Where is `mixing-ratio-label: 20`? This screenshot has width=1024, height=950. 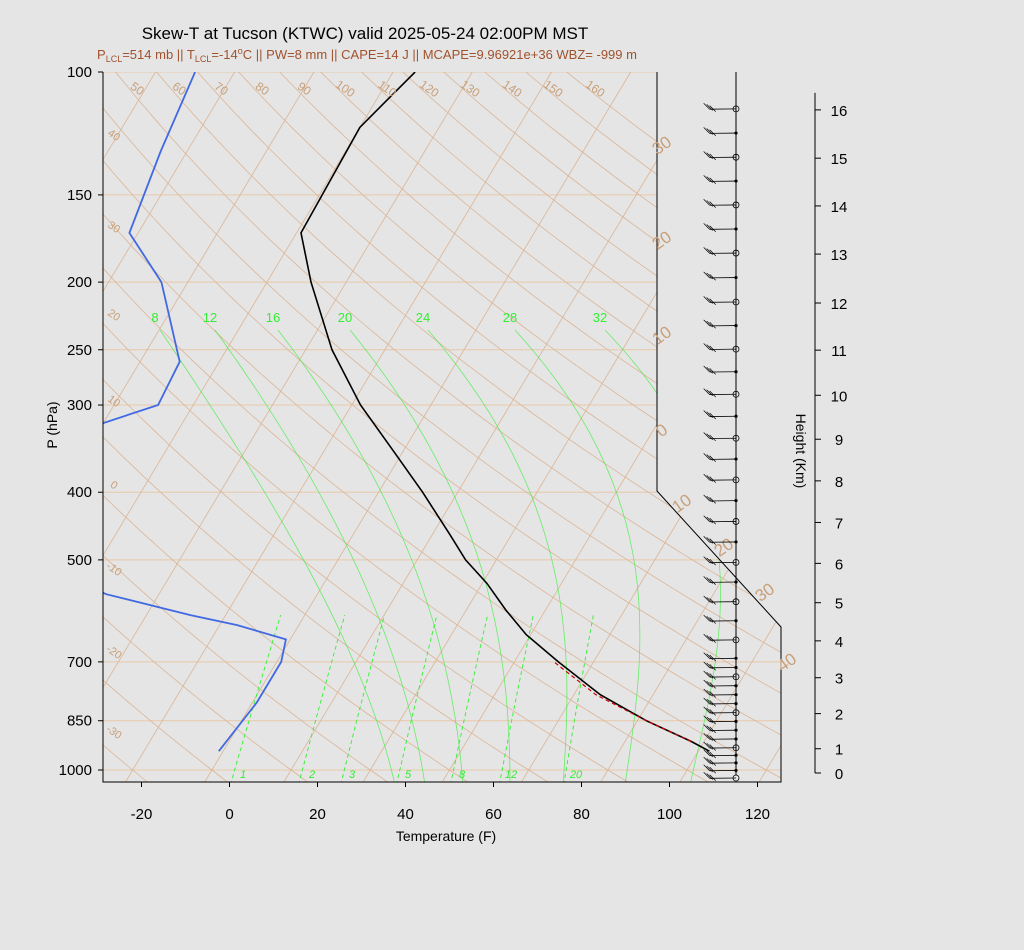
mixing-ratio-label: 20 is located at coordinates (345, 317).